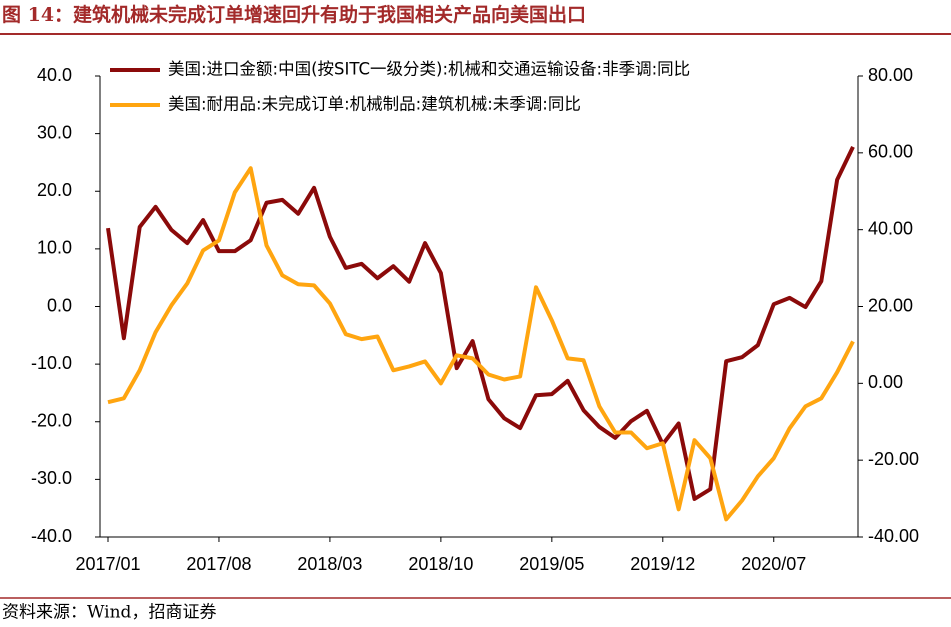 This screenshot has width=951, height=627. I want to click on y-tick-label: -20.0, so click(51, 421).